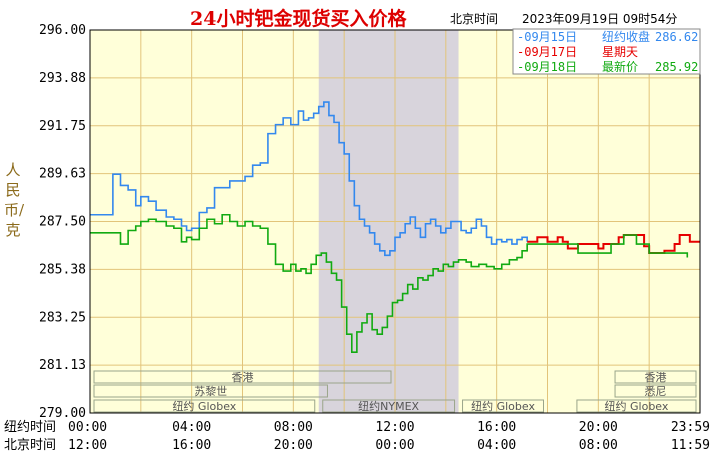 The width and height of the screenshot is (715, 455). I want to click on legend-text: 最新价, so click(620, 66).